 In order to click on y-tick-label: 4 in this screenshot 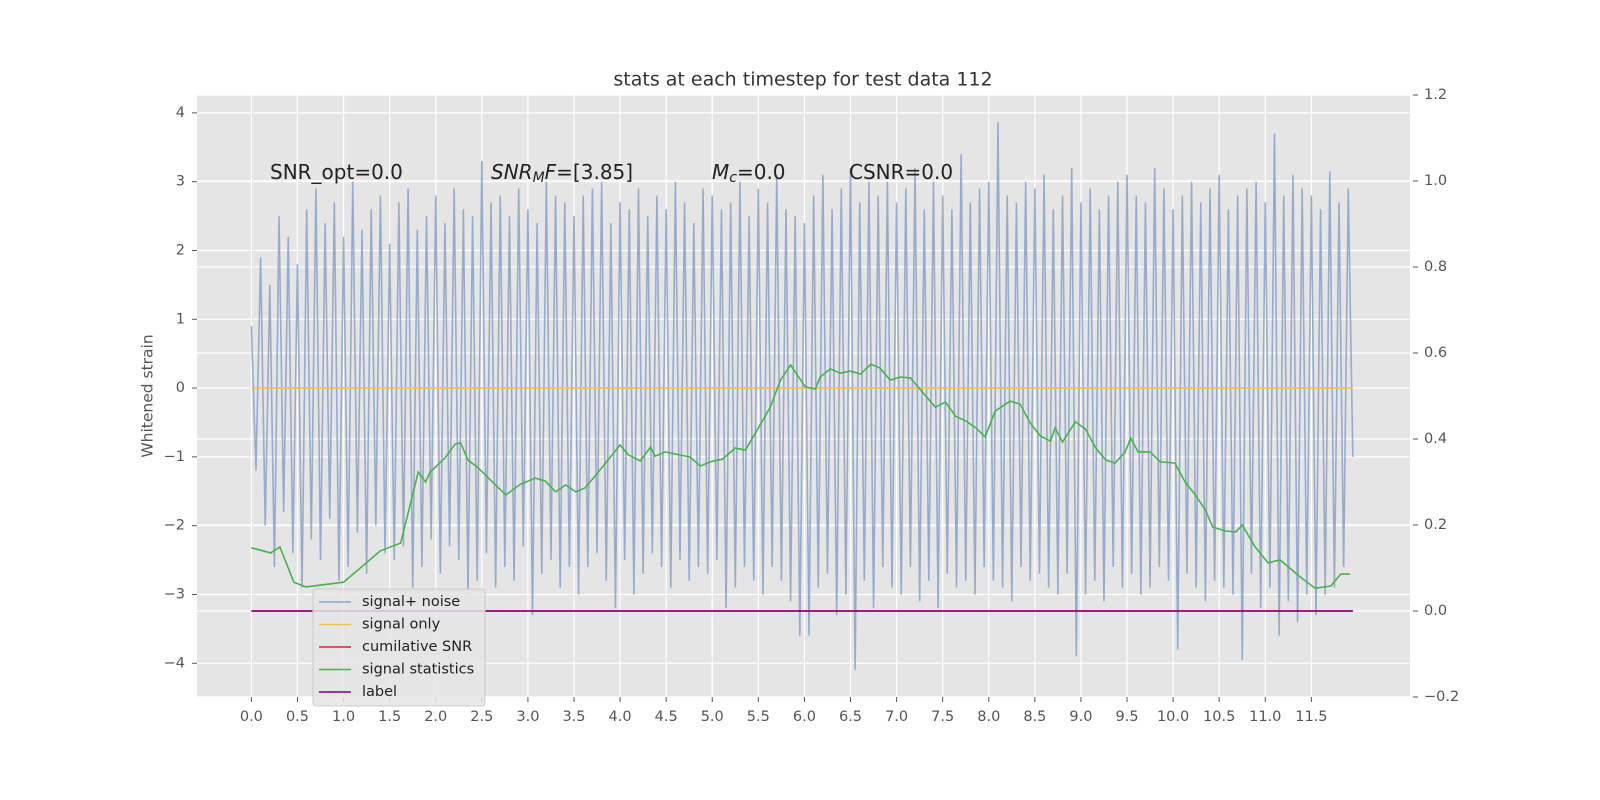, I will do `click(180, 113)`.